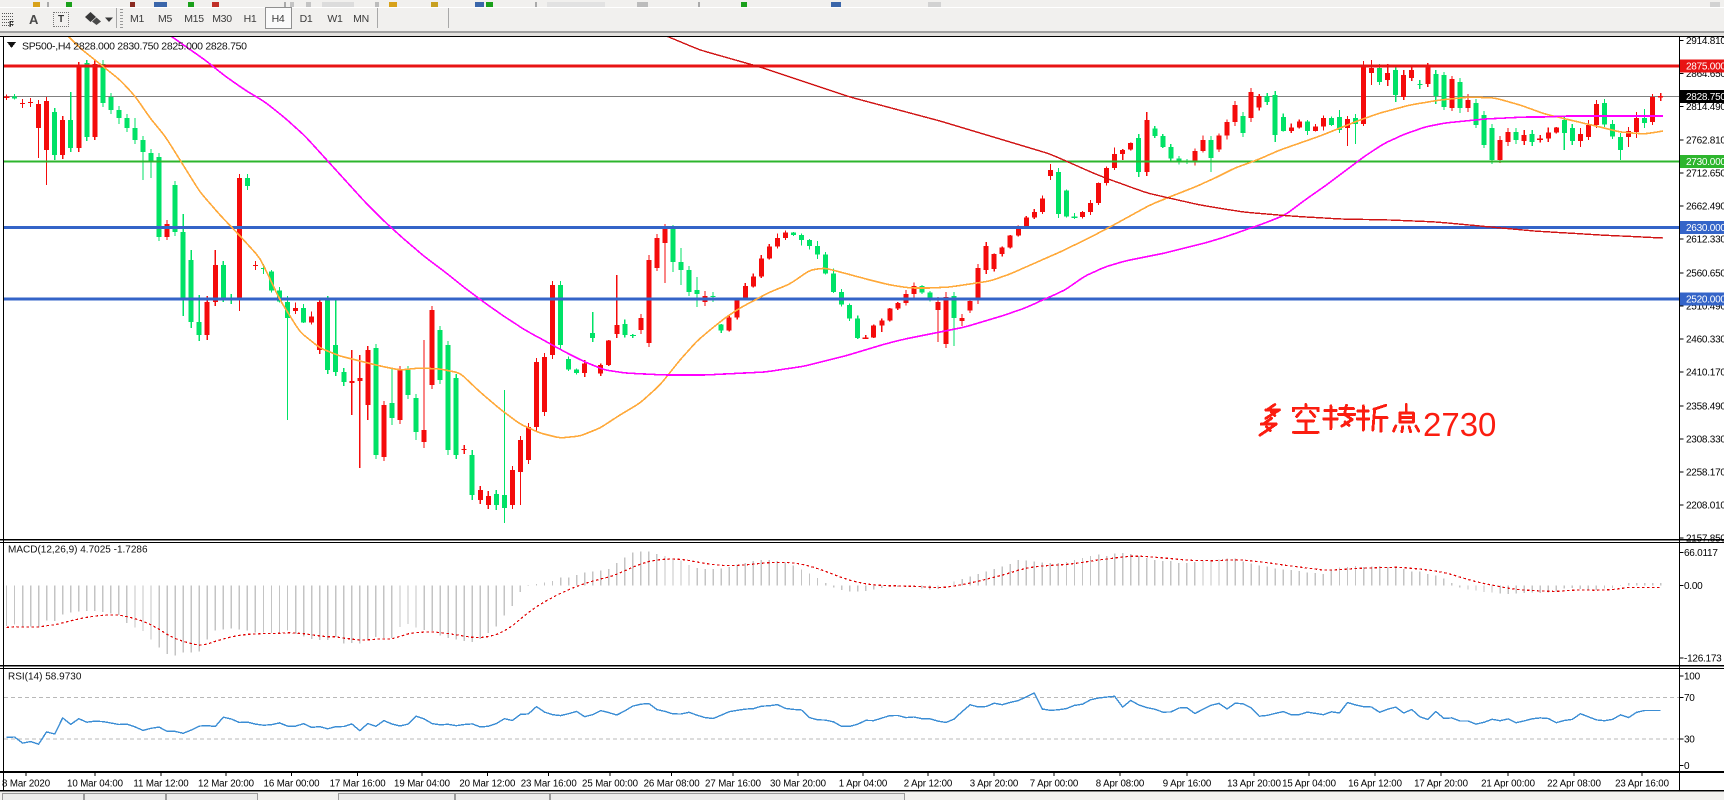 Image resolution: width=1724 pixels, height=800 pixels. What do you see at coordinates (1705, 538) in the screenshot?
I see `svg-text: 2157.850` at bounding box center [1705, 538].